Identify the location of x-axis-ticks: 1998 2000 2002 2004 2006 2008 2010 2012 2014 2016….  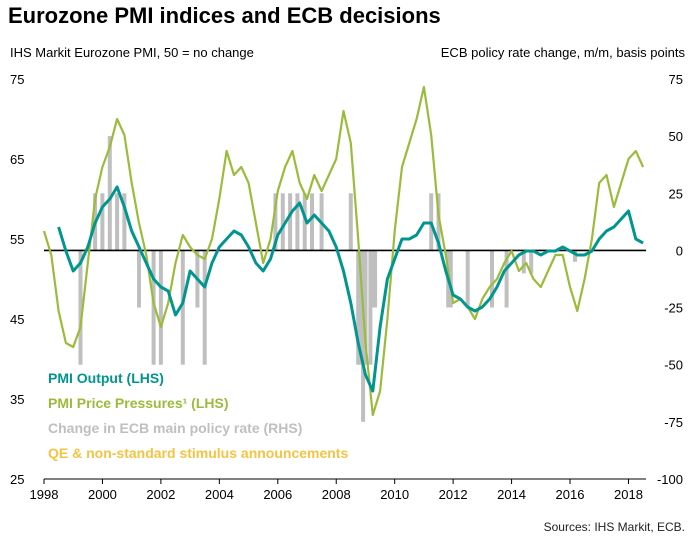
(338, 490).